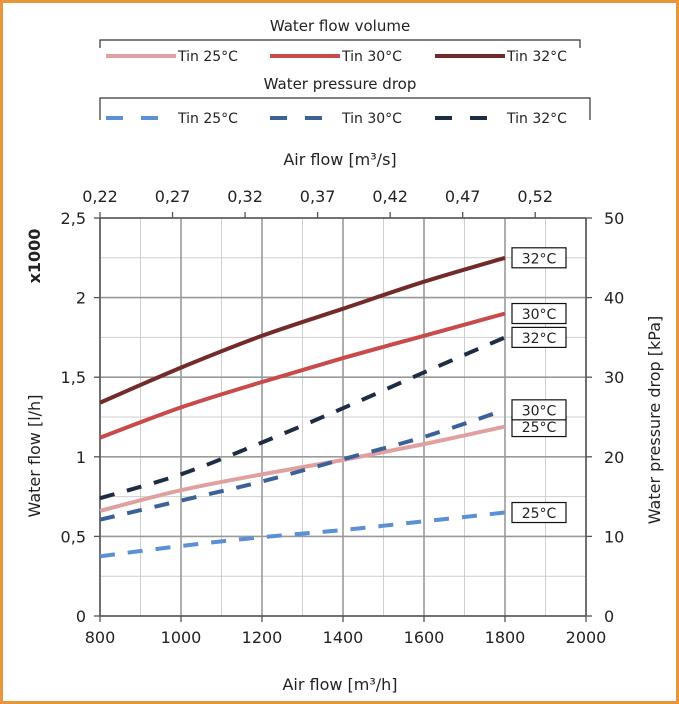 Image resolution: width=679 pixels, height=704 pixels. I want to click on x-bottom-tick-label: 1800, so click(505, 637).